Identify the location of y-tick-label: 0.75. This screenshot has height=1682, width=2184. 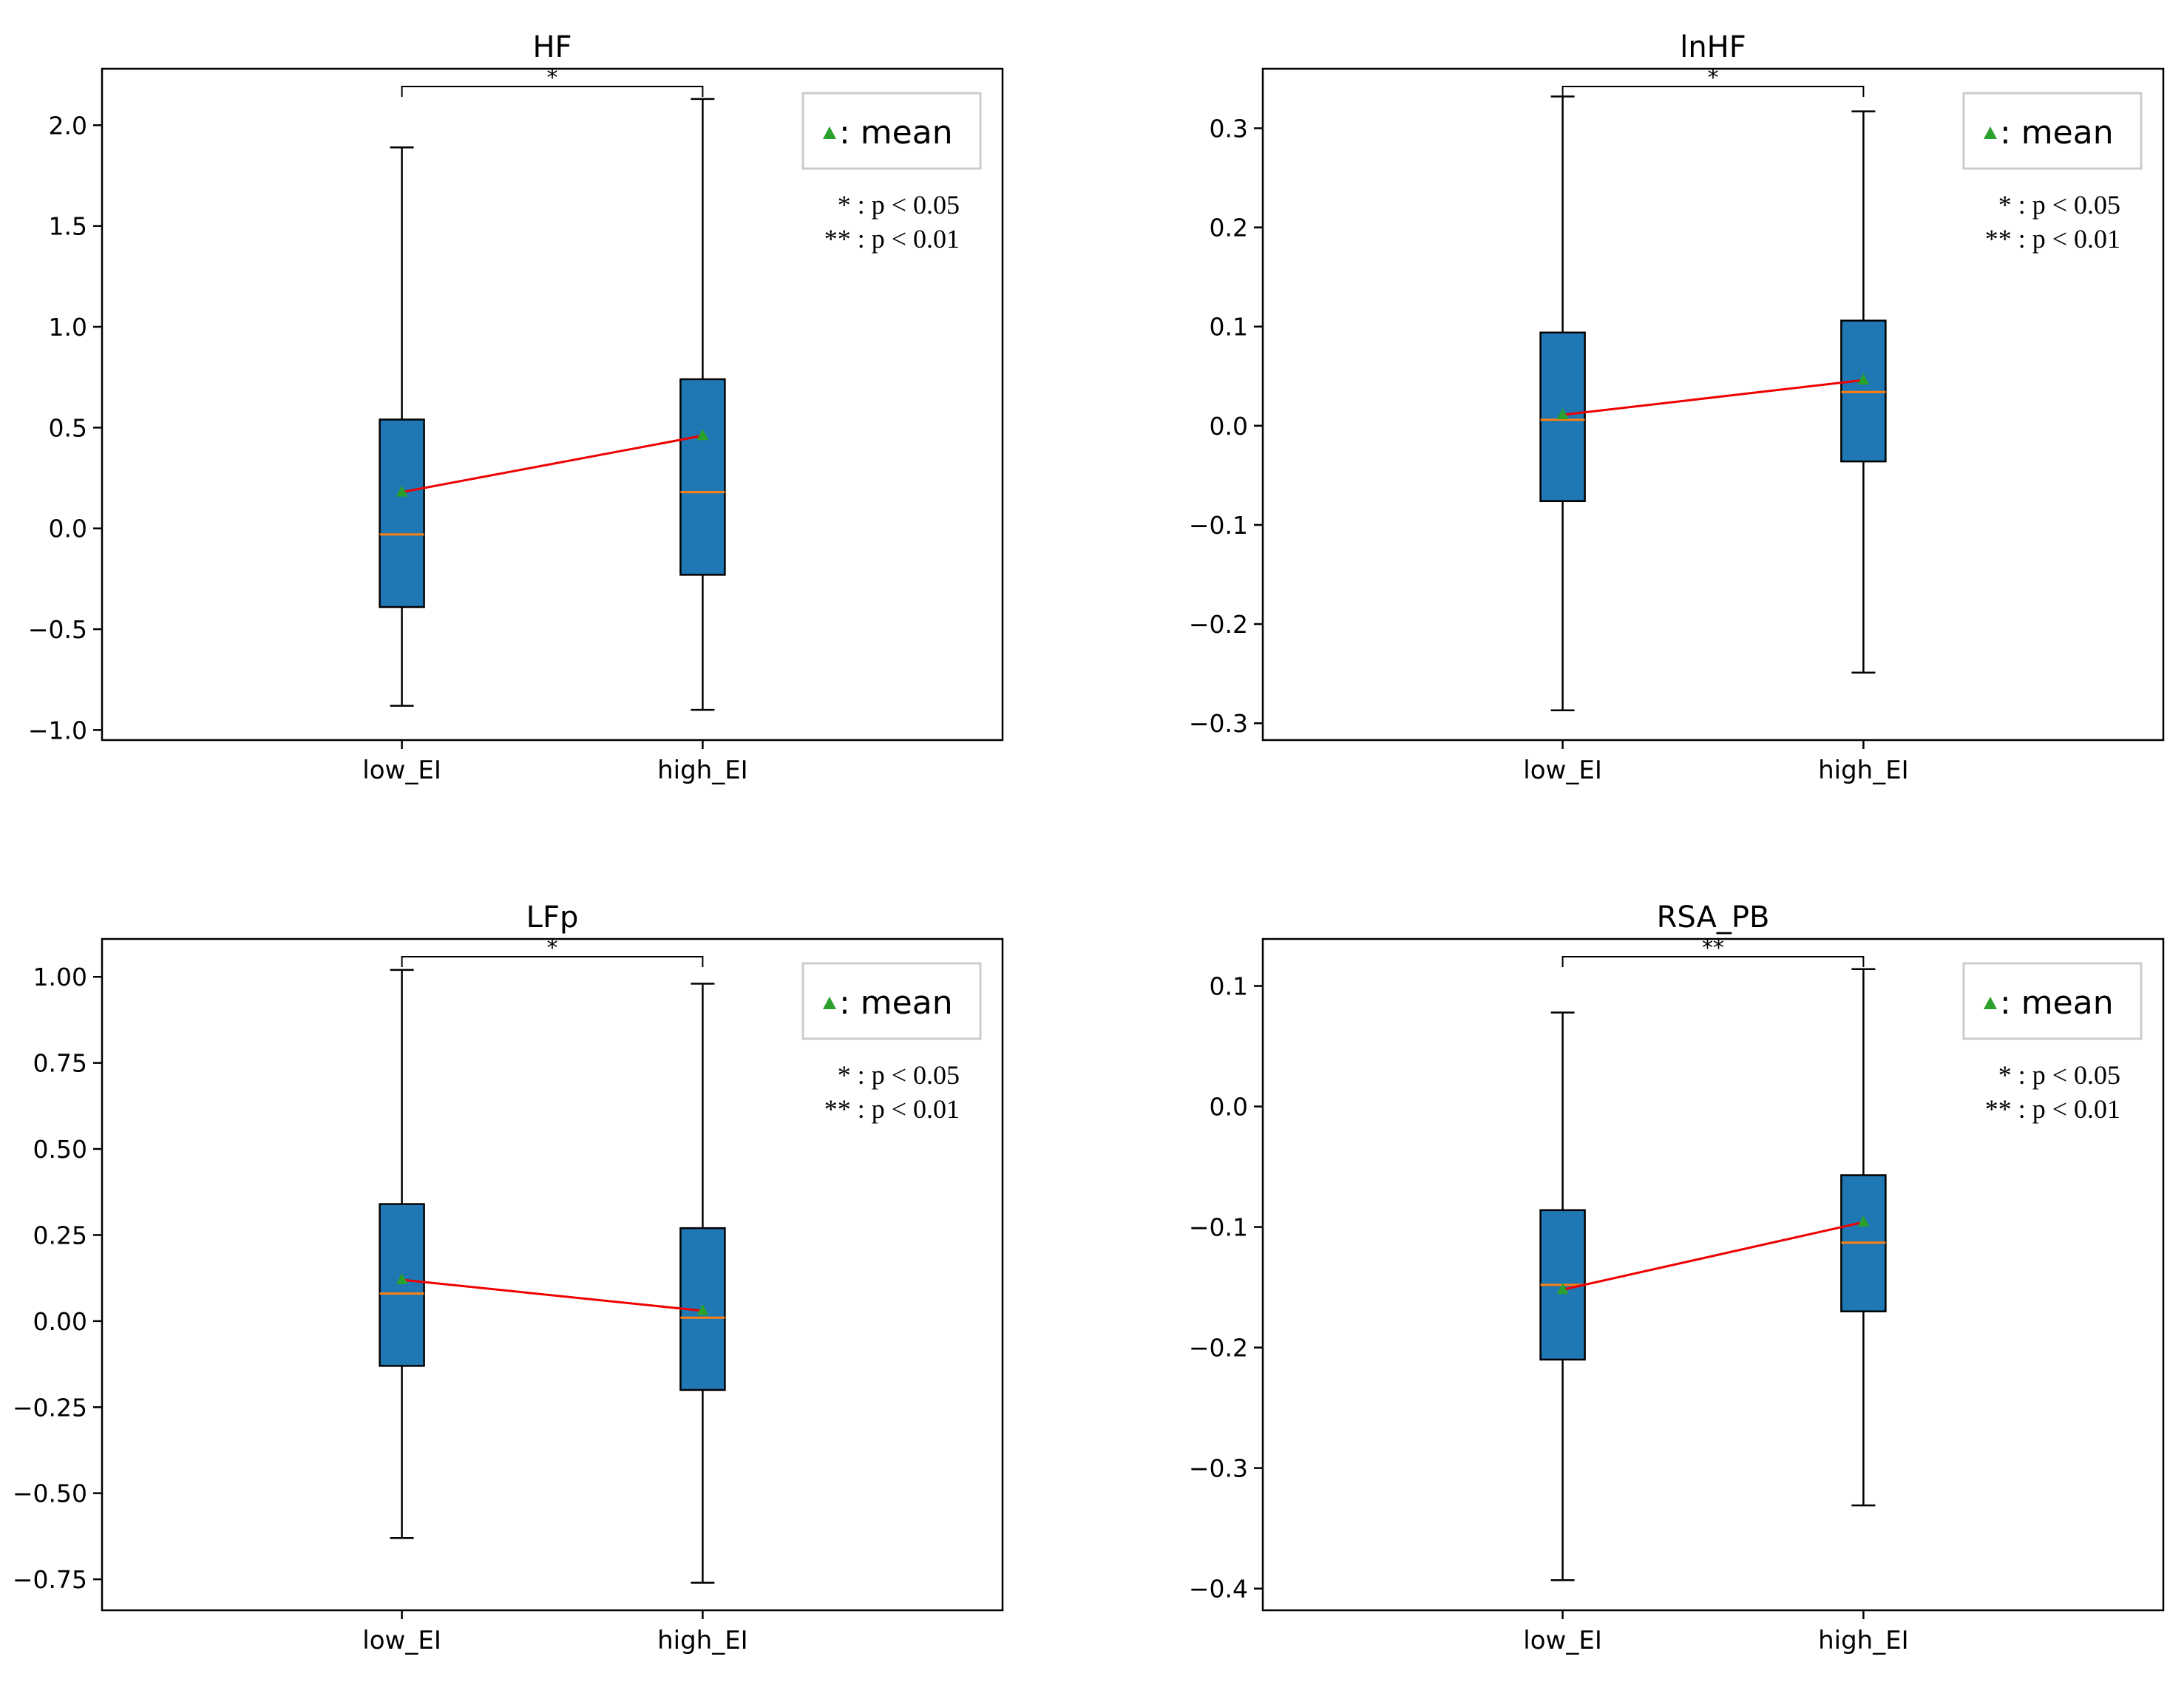
(60, 1063).